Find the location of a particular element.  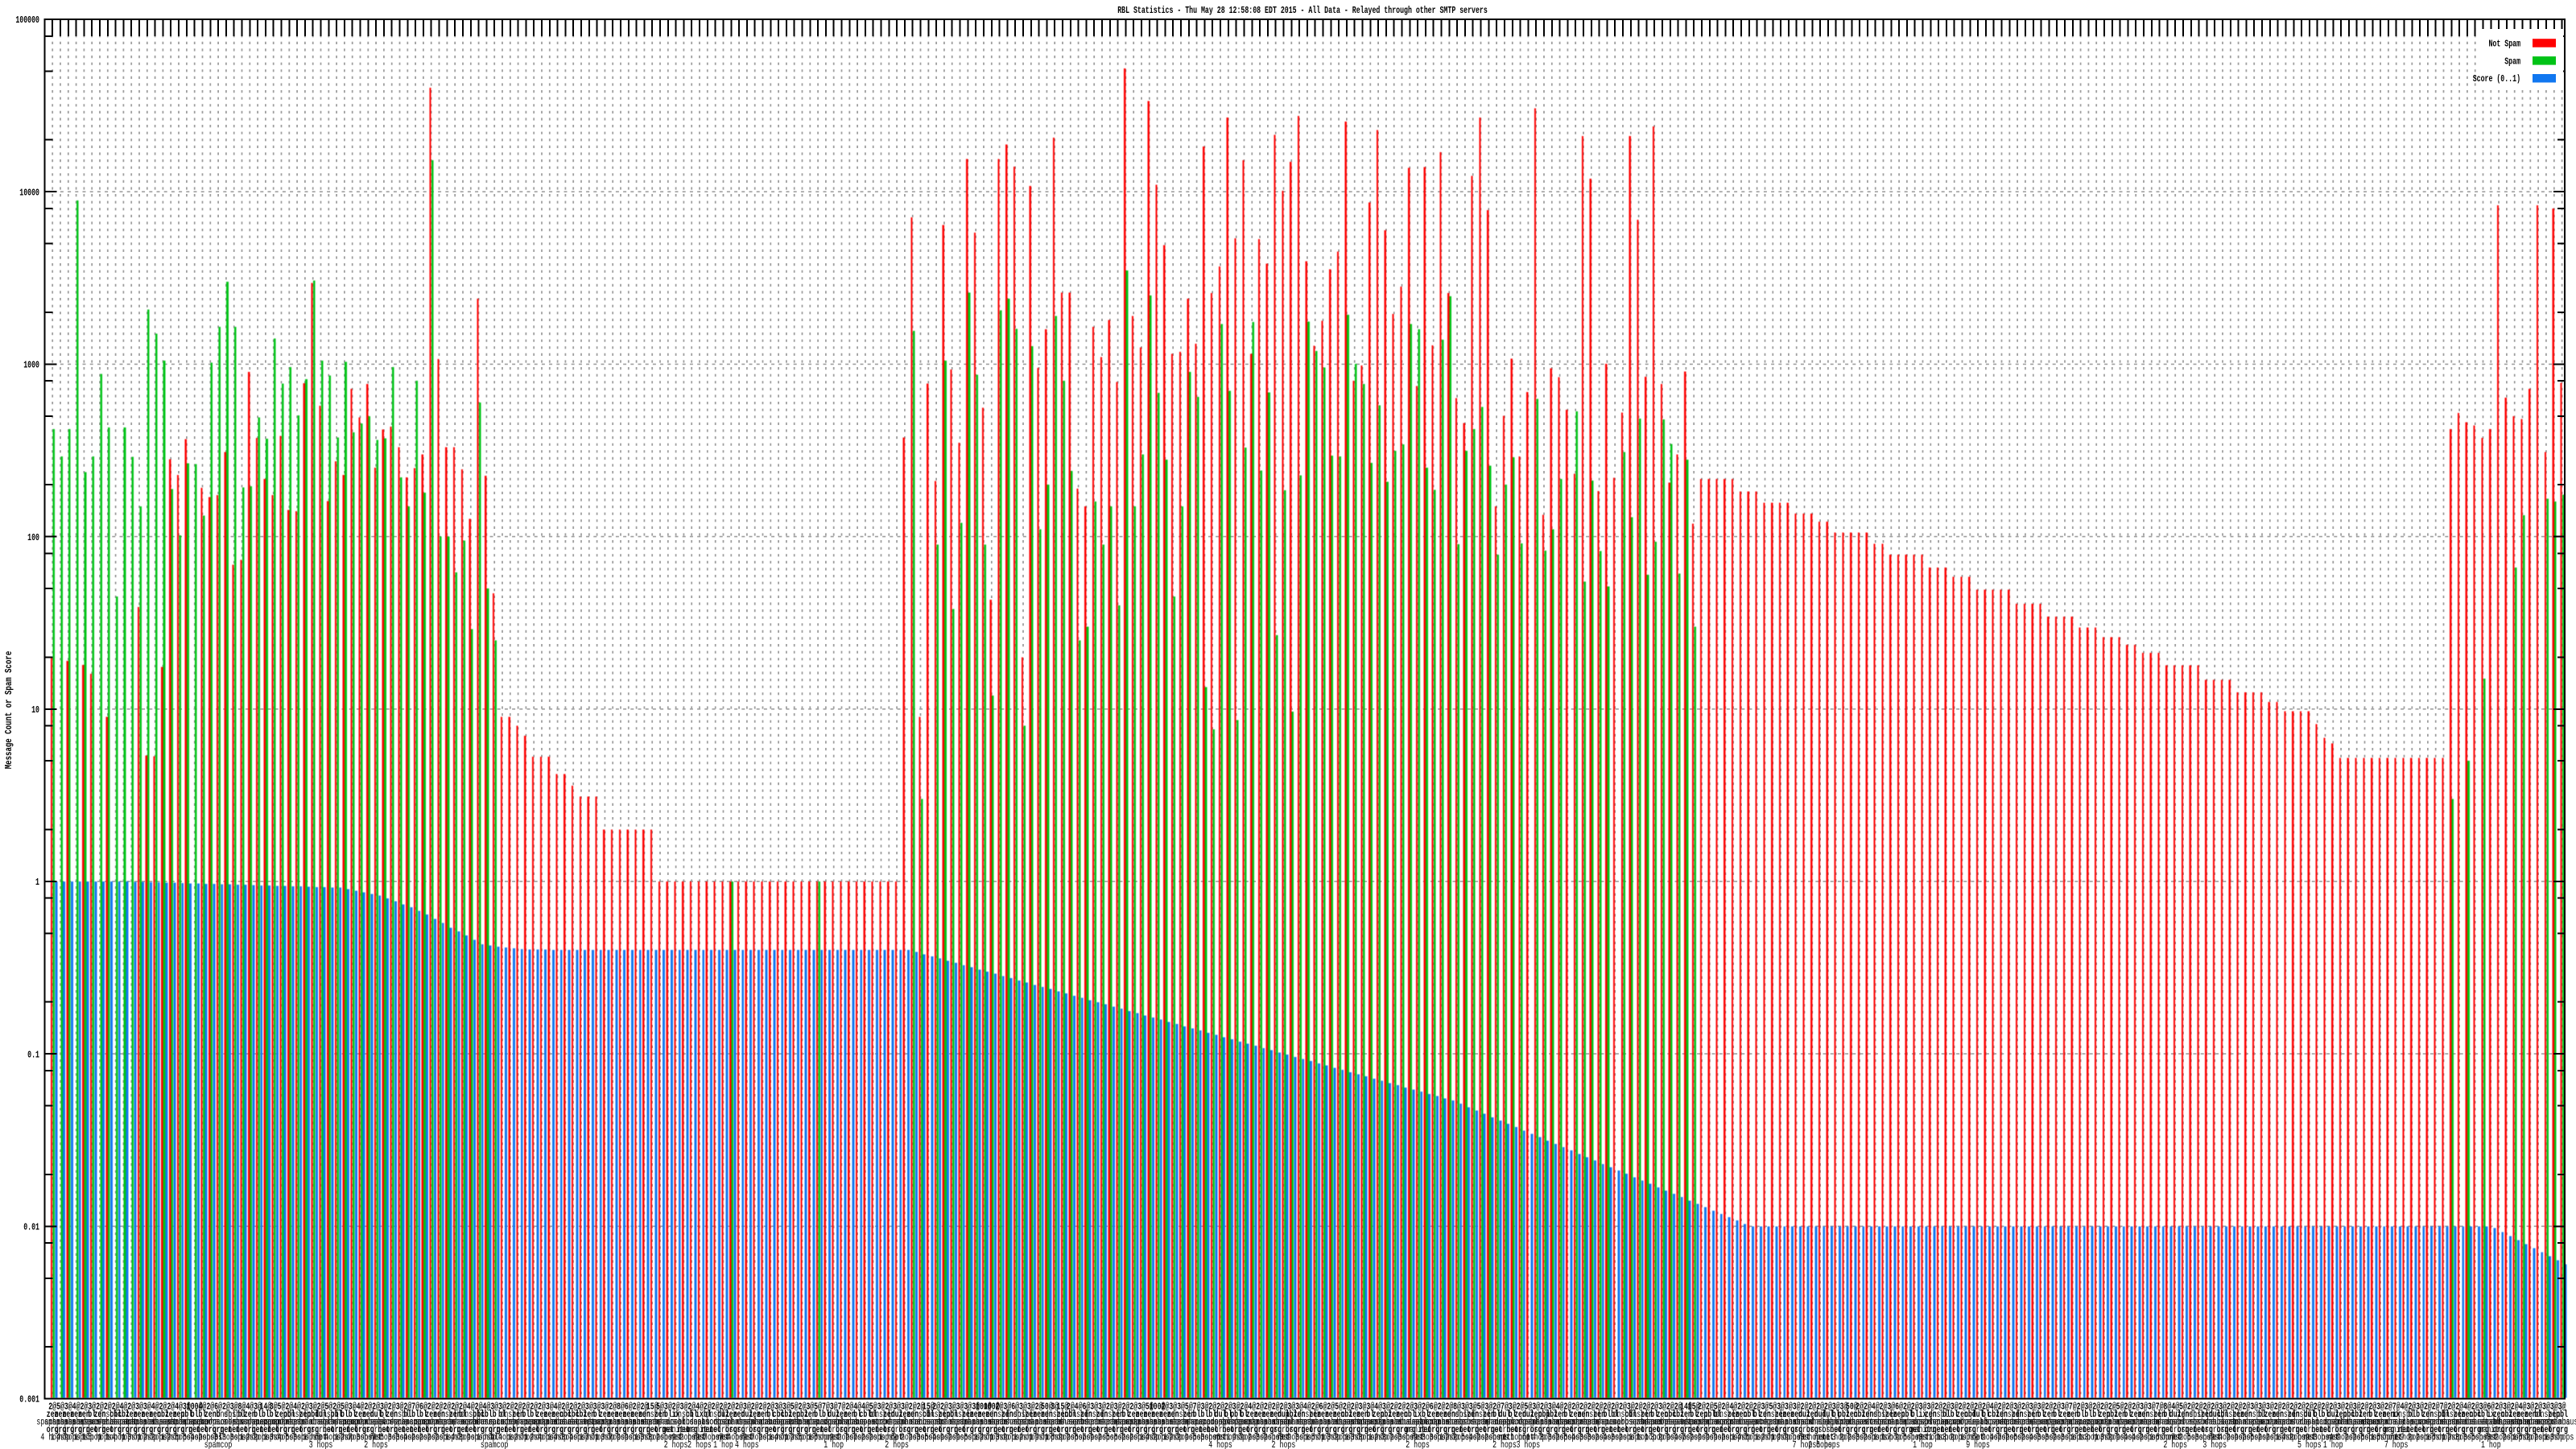

svg-text: 50@ is located at coordinates (1852, 1407).